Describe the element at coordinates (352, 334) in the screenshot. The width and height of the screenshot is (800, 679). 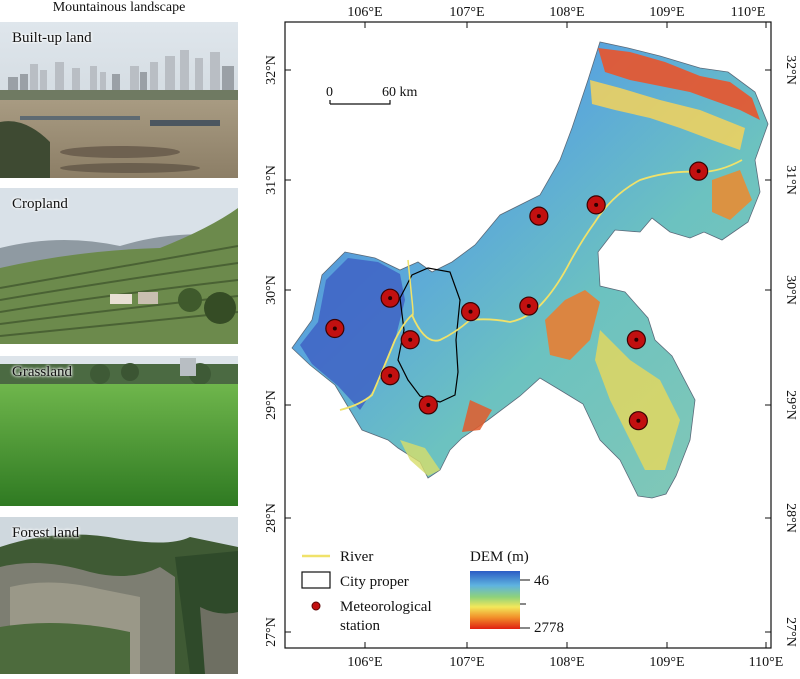
I see `dem-low-west` at that location.